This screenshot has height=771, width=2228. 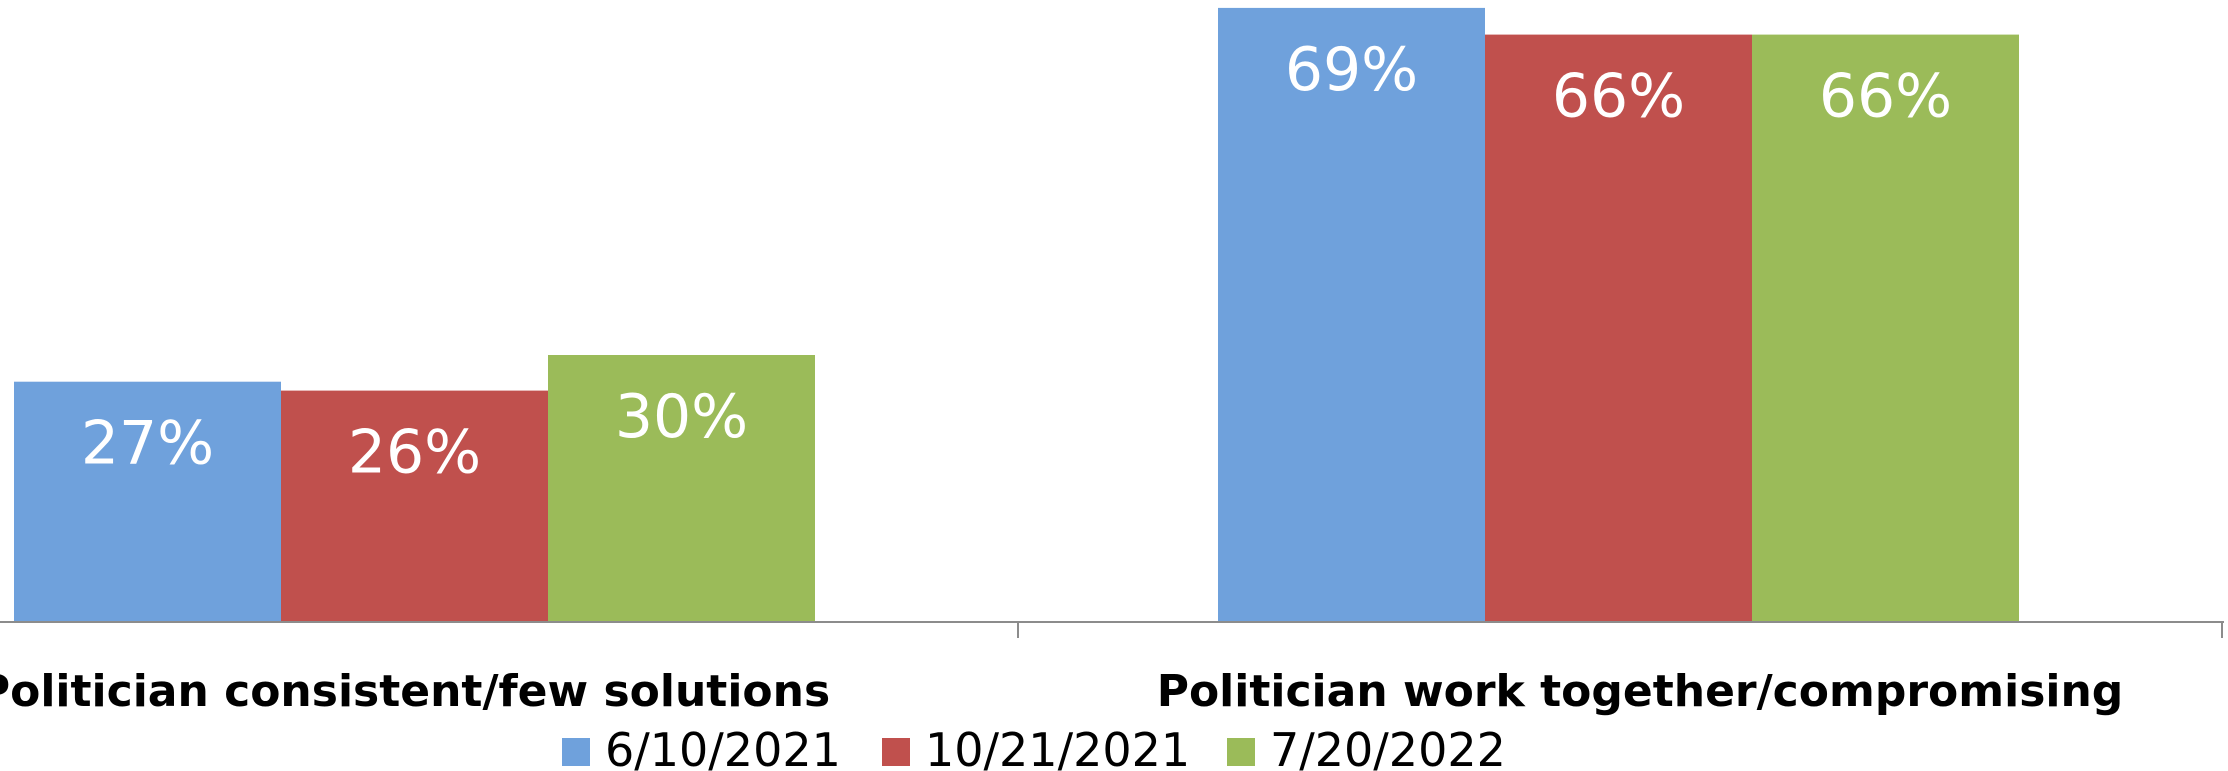 I want to click on data-label-2-series-1: 69%, so click(x=1351, y=70).